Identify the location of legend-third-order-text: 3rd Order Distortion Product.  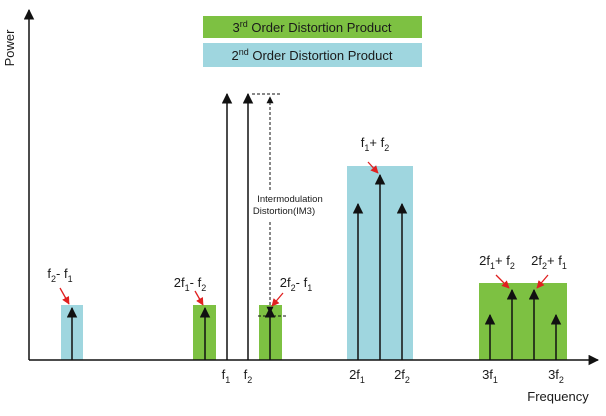
(311, 27).